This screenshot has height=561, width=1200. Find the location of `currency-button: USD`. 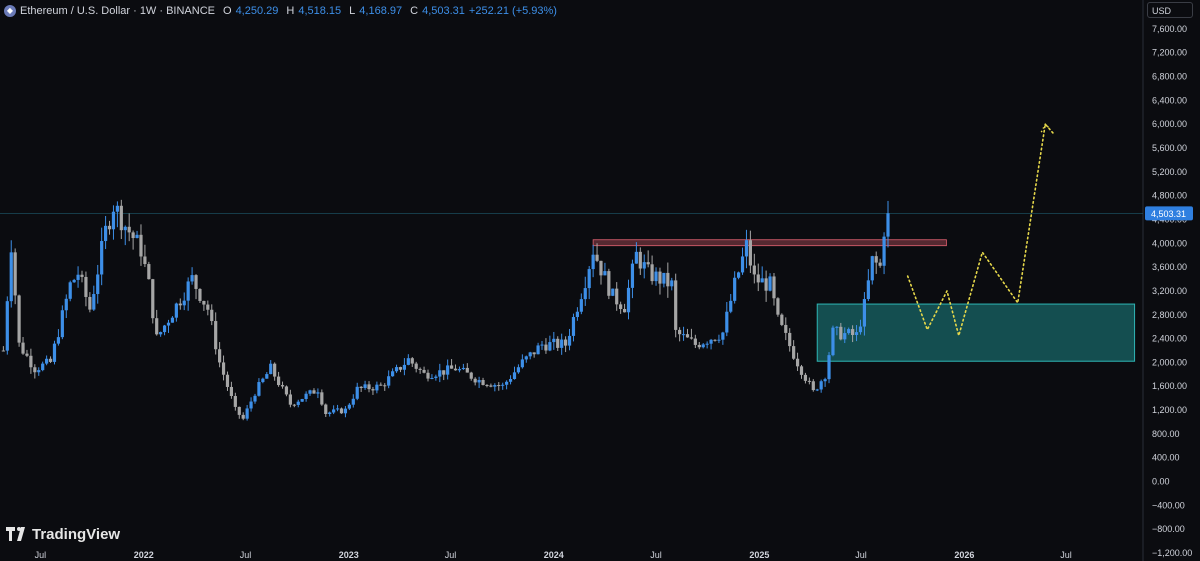

currency-button: USD is located at coordinates (1170, 10).